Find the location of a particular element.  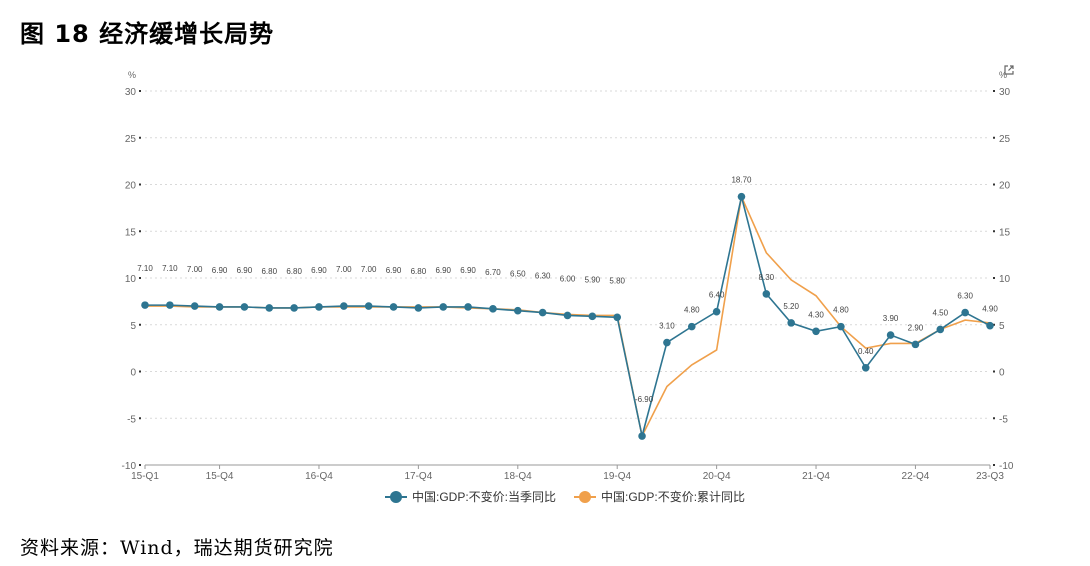

chart-legend: 中国:GDP:不变价:当季同比 中国:GDP:不变价:累计同比 is located at coordinates (565, 496).